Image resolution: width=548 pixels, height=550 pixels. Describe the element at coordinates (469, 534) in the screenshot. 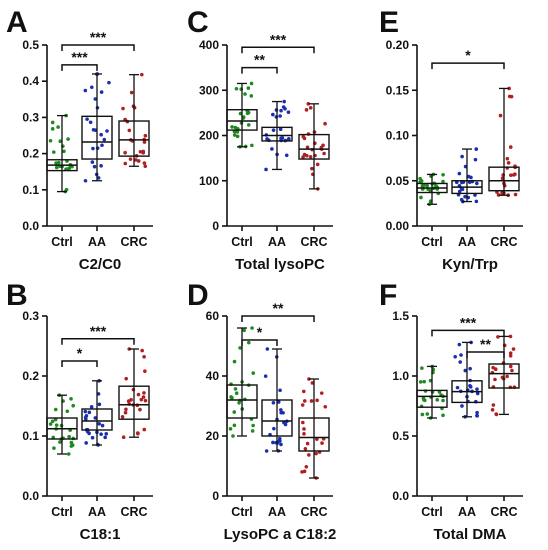

I see `panel-title: Total DMA` at that location.